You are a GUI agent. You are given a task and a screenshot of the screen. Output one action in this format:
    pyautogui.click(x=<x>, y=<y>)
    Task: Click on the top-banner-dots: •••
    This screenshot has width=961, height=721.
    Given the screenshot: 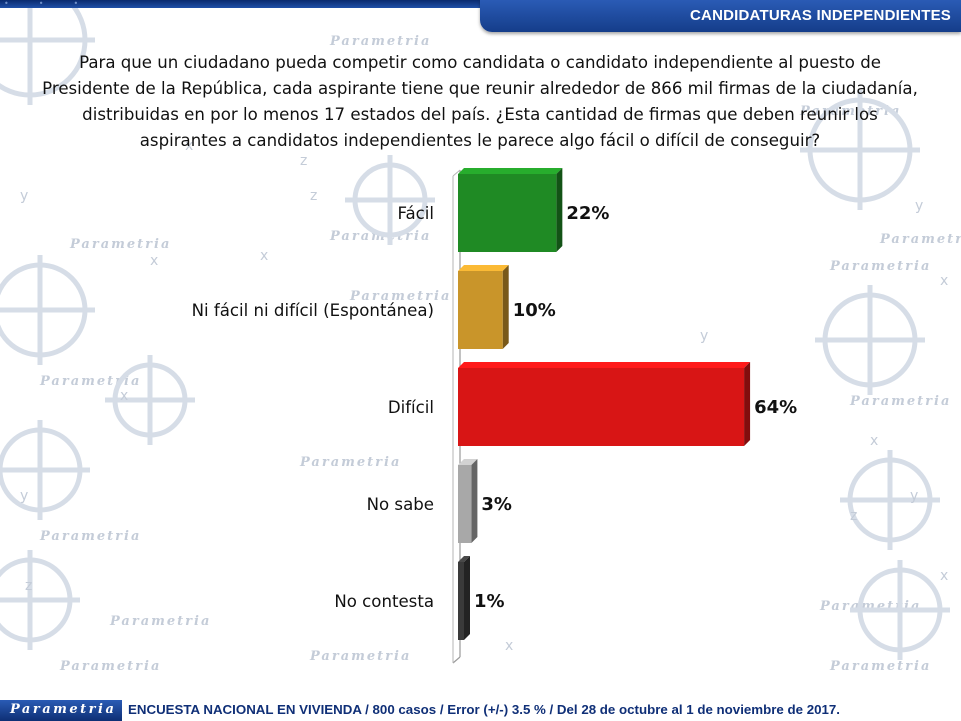 What is the action you would take?
    pyautogui.click(x=56, y=4)
    